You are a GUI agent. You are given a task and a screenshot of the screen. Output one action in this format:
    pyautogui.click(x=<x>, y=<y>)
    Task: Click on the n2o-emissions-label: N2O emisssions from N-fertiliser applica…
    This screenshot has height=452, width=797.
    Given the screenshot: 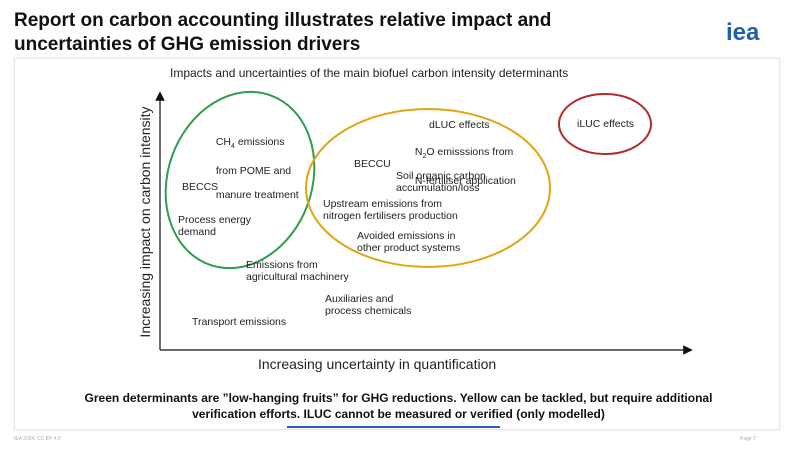 What is the action you would take?
    pyautogui.click(x=462, y=160)
    